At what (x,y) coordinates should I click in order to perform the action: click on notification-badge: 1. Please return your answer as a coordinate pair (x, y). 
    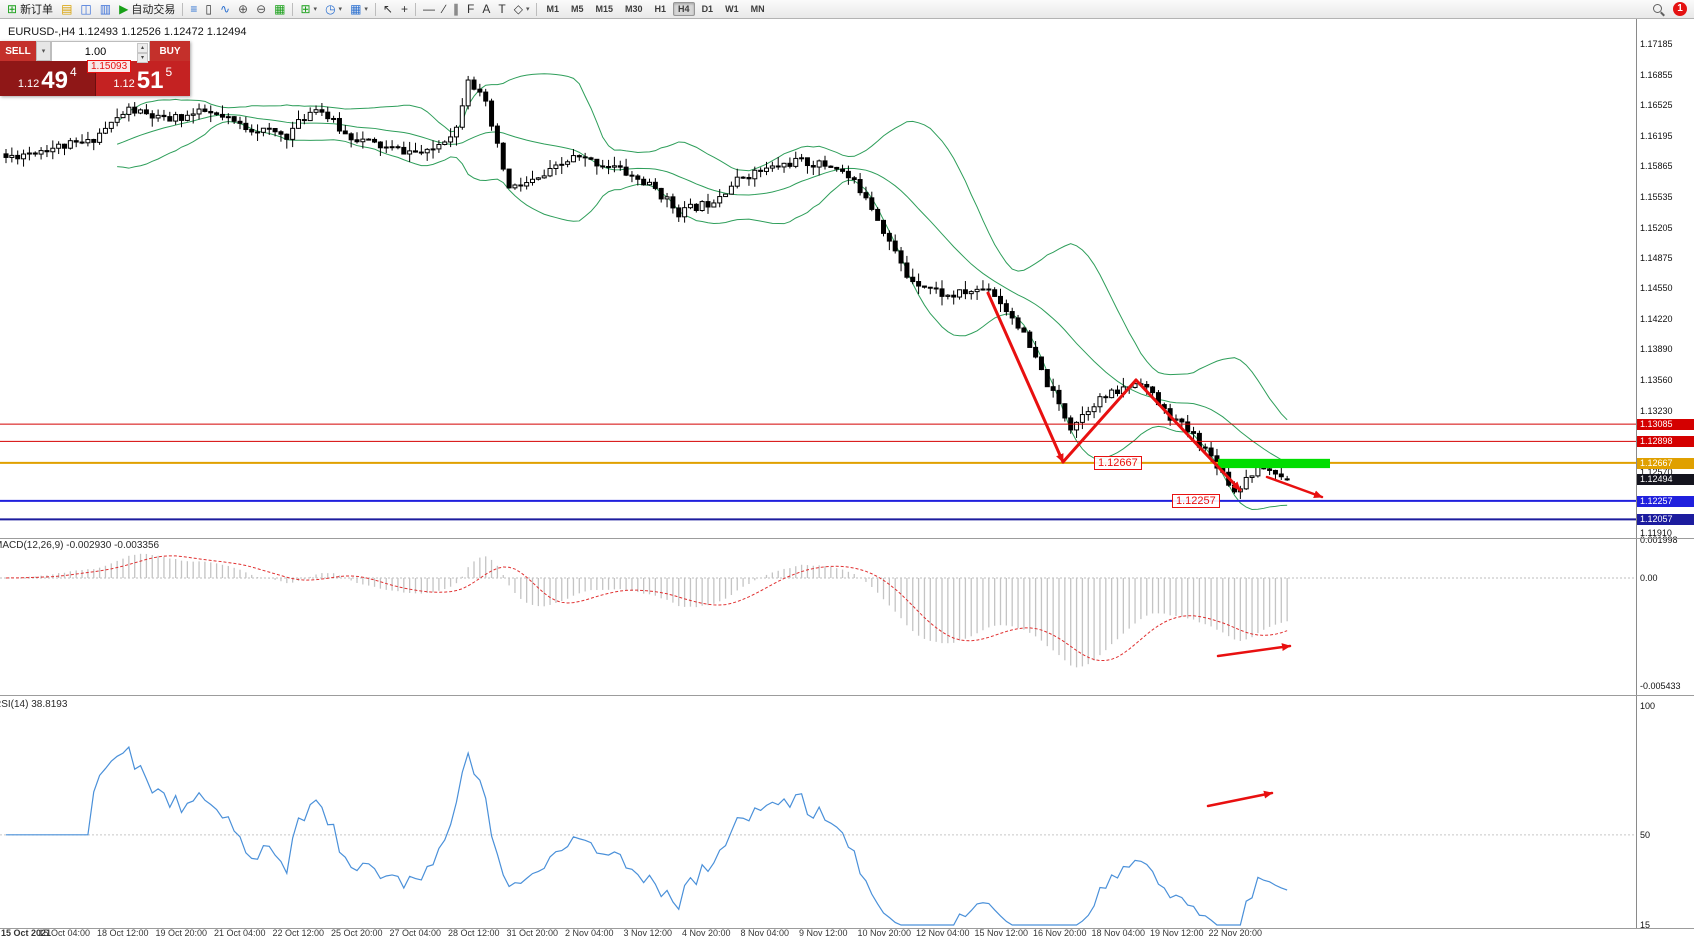
    Looking at the image, I should click on (1680, 9).